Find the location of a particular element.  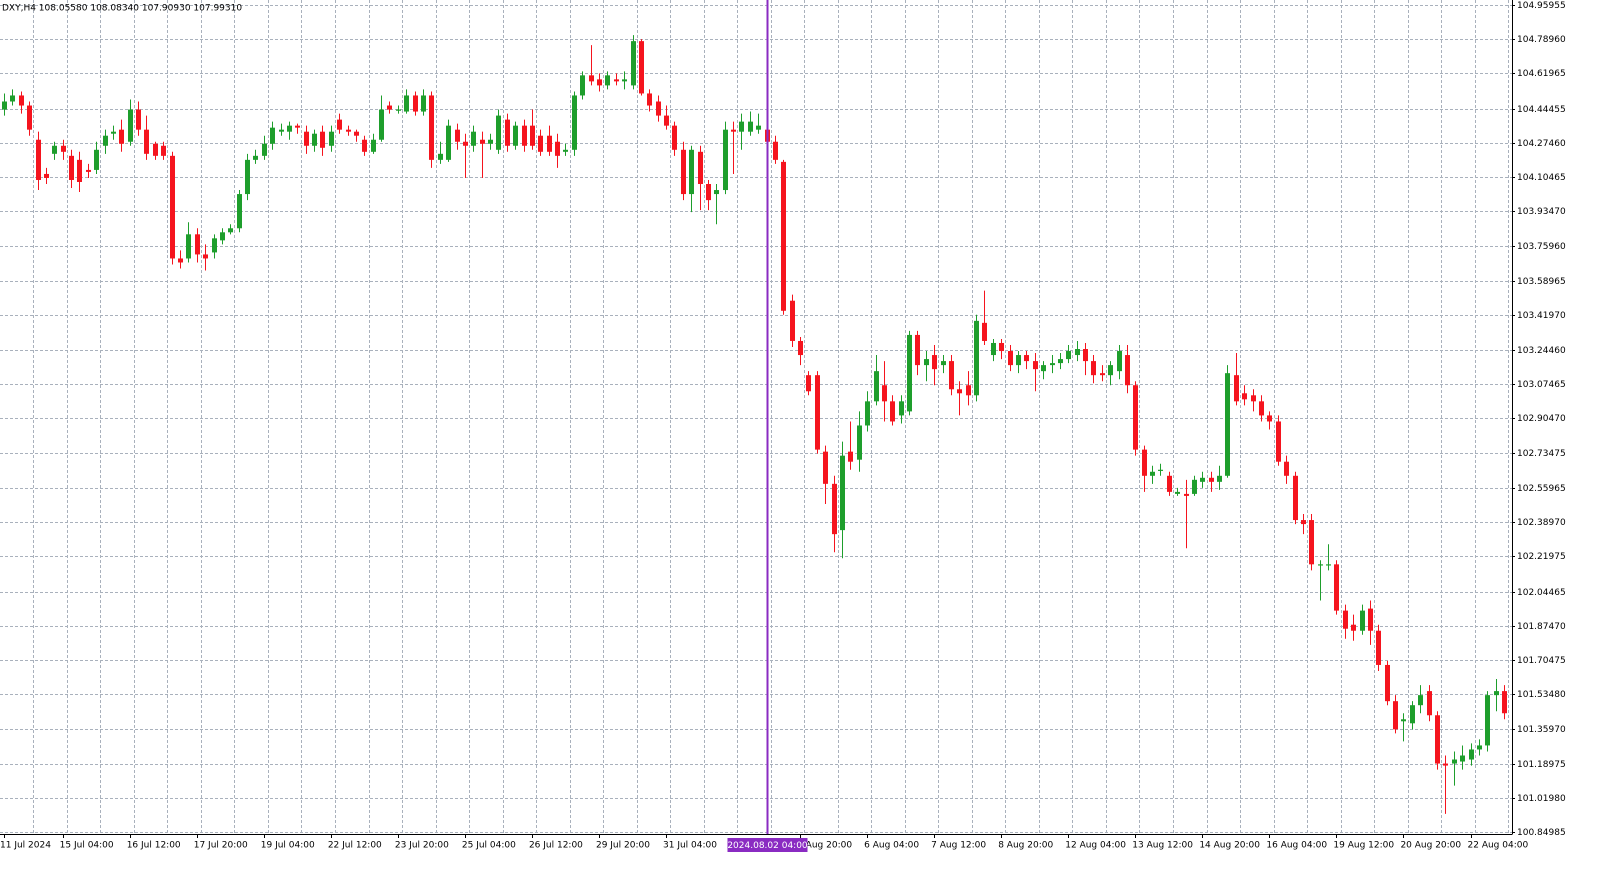

x-tick-label: 23 Jul 20:00 is located at coordinates (422, 846).